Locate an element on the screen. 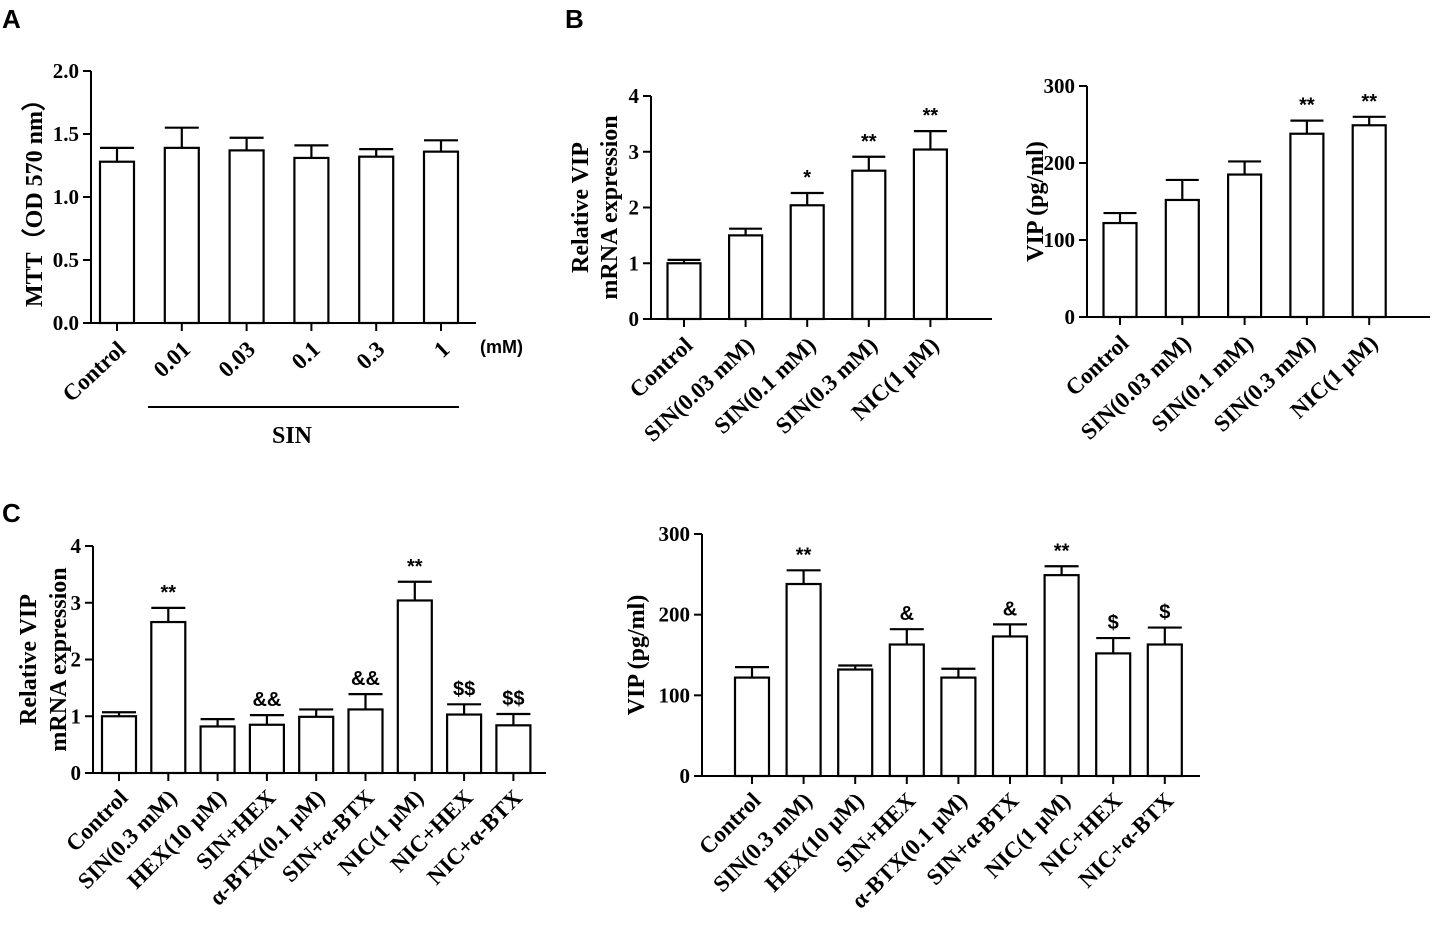  panel-letter: C is located at coordinates (11, 513).